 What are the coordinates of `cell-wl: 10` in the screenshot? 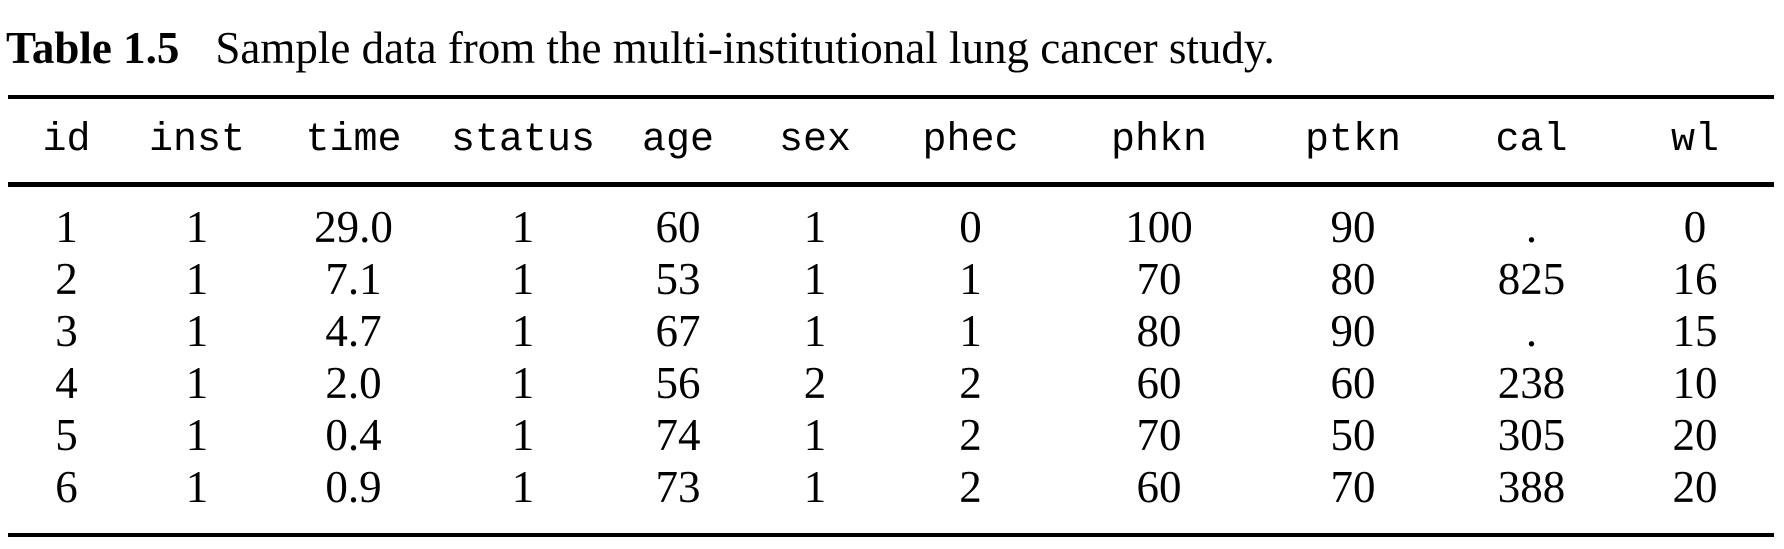 It's located at (1695, 382).